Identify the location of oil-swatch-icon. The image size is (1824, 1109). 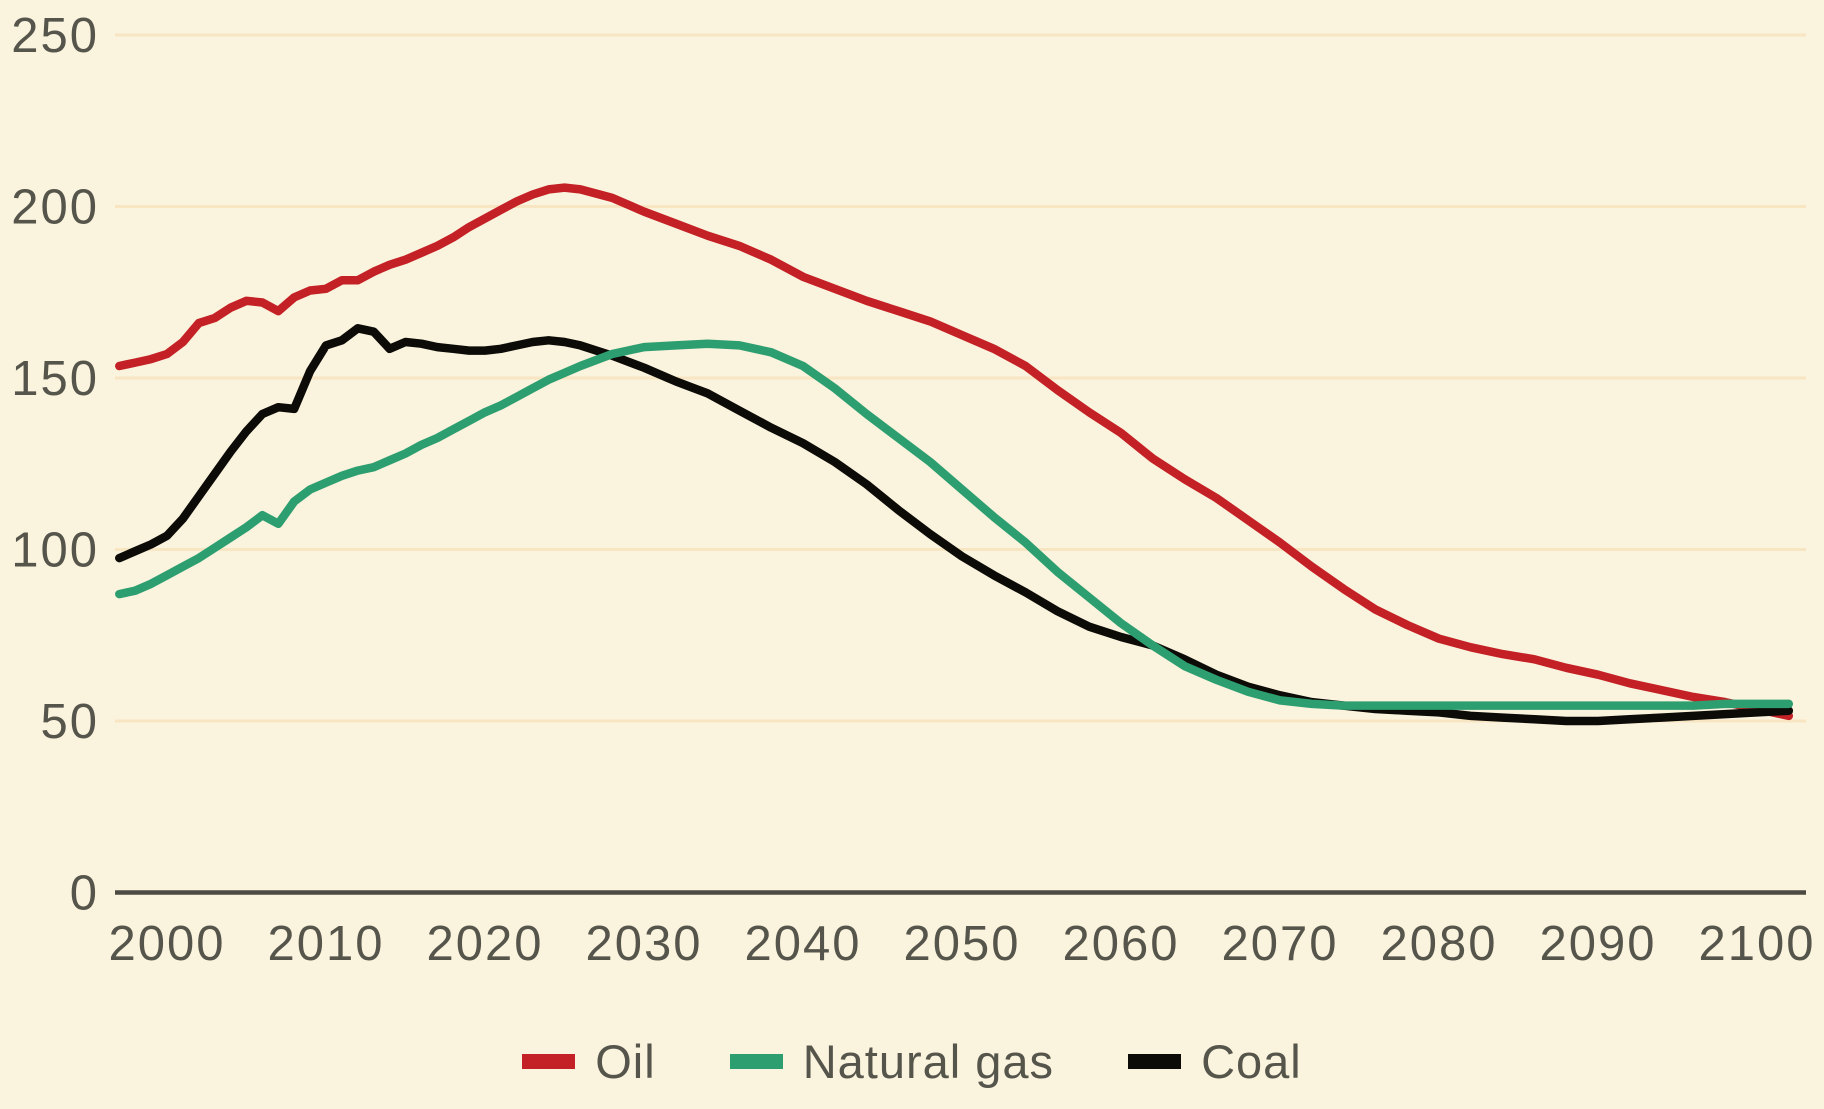
(549, 1061).